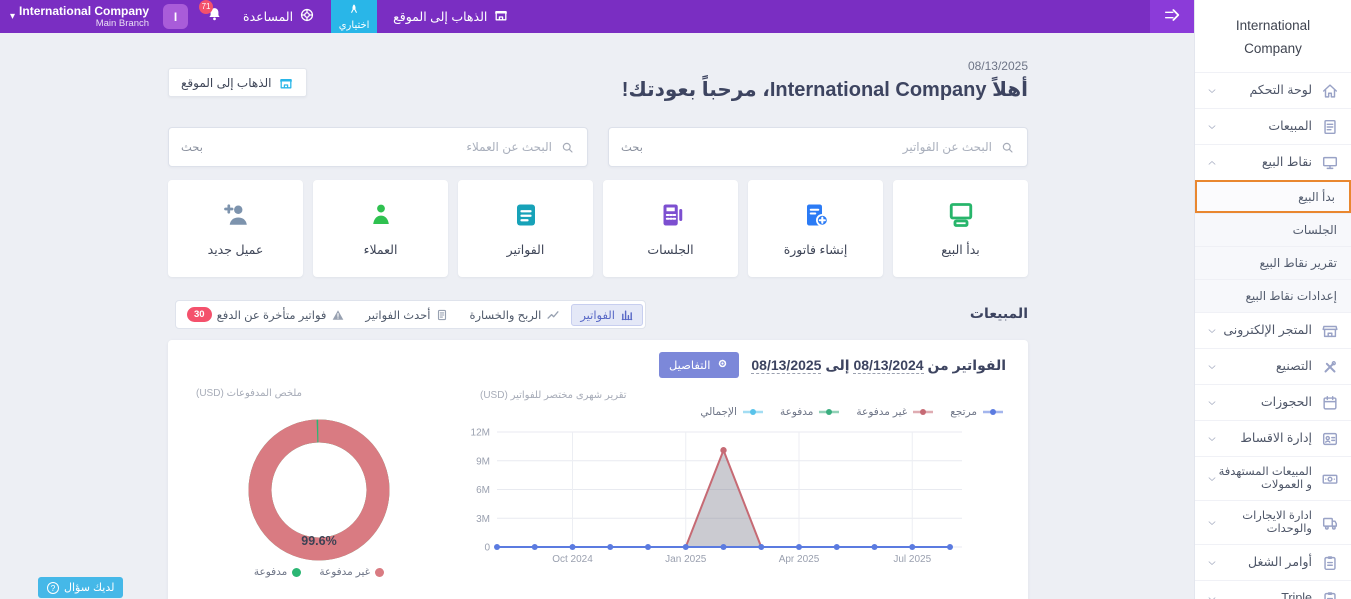  Describe the element at coordinates (487, 548) in the screenshot. I see `svg-text: 0` at that location.